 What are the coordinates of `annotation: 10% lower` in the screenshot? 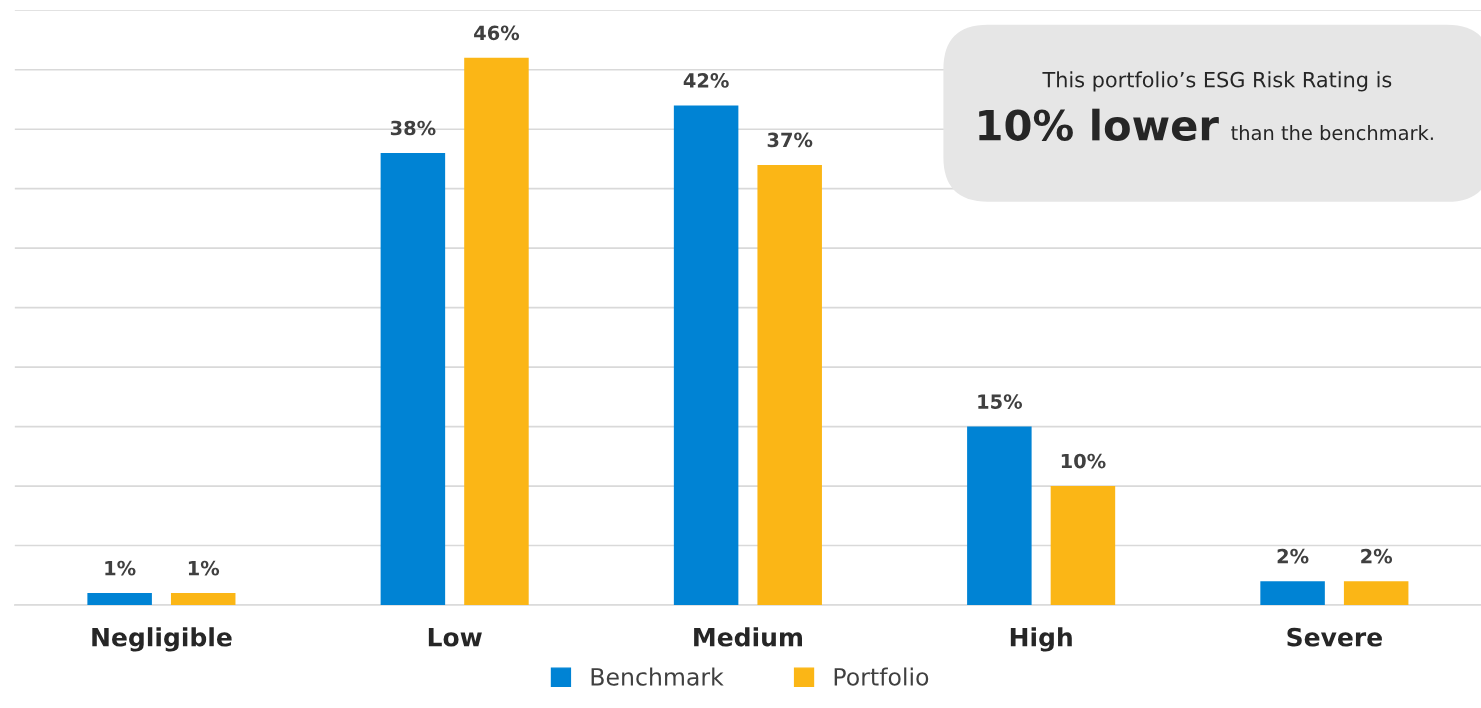 It's located at (1099, 124).